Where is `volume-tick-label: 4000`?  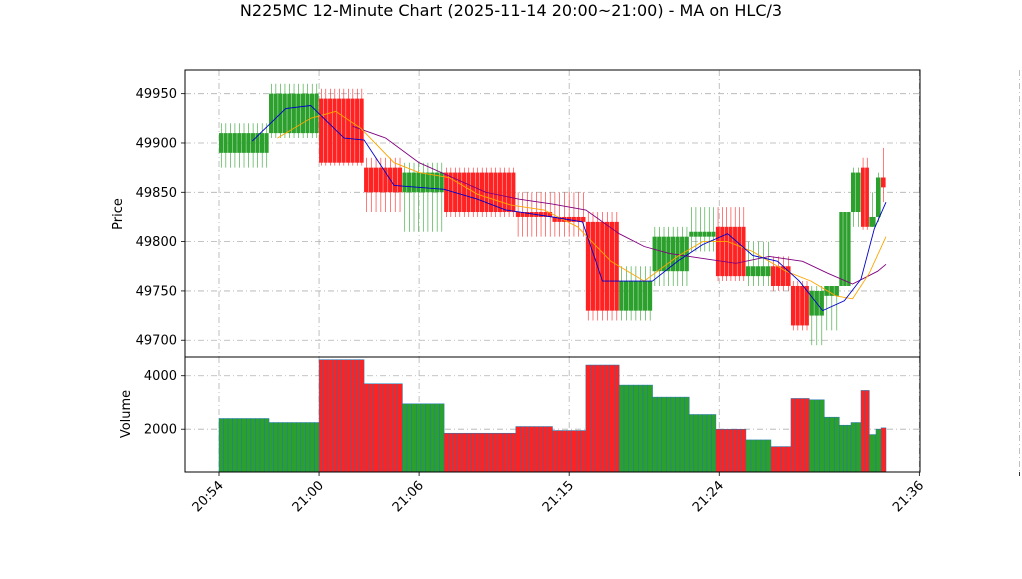
volume-tick-label: 4000 is located at coordinates (160, 376).